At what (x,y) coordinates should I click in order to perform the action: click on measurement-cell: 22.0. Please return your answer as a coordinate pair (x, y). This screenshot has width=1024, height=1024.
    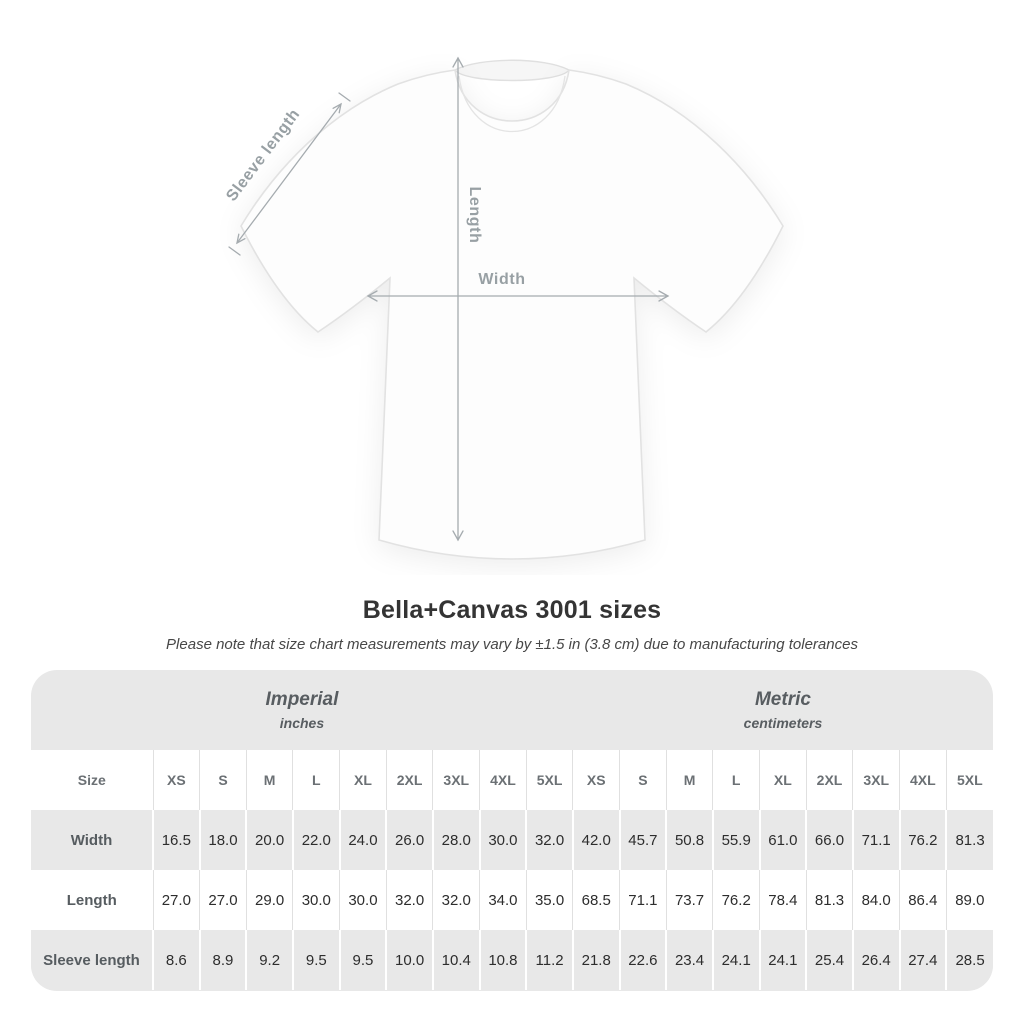
    Looking at the image, I should click on (315, 840).